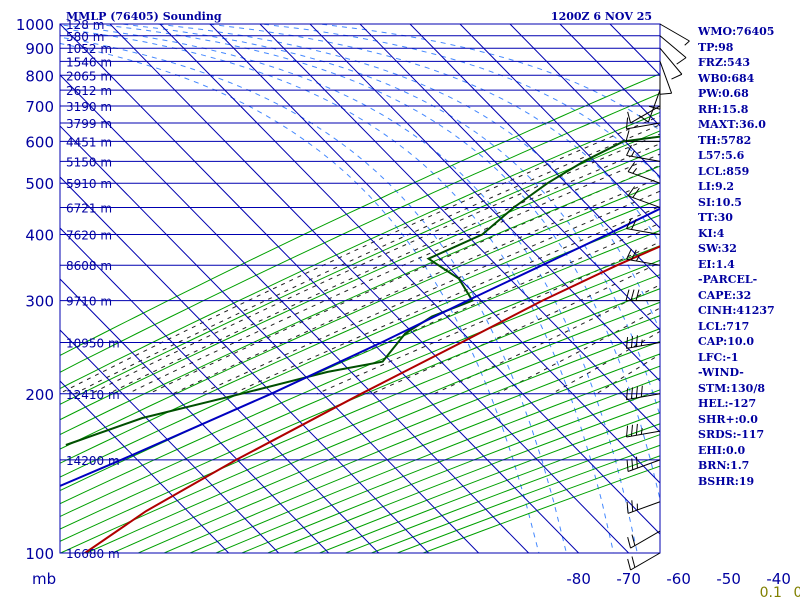 This screenshot has height=600, width=800. What do you see at coordinates (93, 395) in the screenshot?
I see `height-label: 12410 m` at bounding box center [93, 395].